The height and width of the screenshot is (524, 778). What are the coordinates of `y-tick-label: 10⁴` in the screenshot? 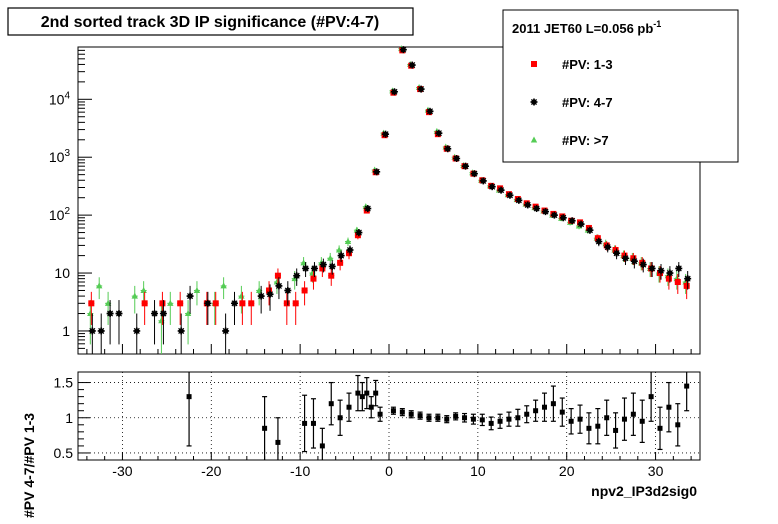 It's located at (60, 98).